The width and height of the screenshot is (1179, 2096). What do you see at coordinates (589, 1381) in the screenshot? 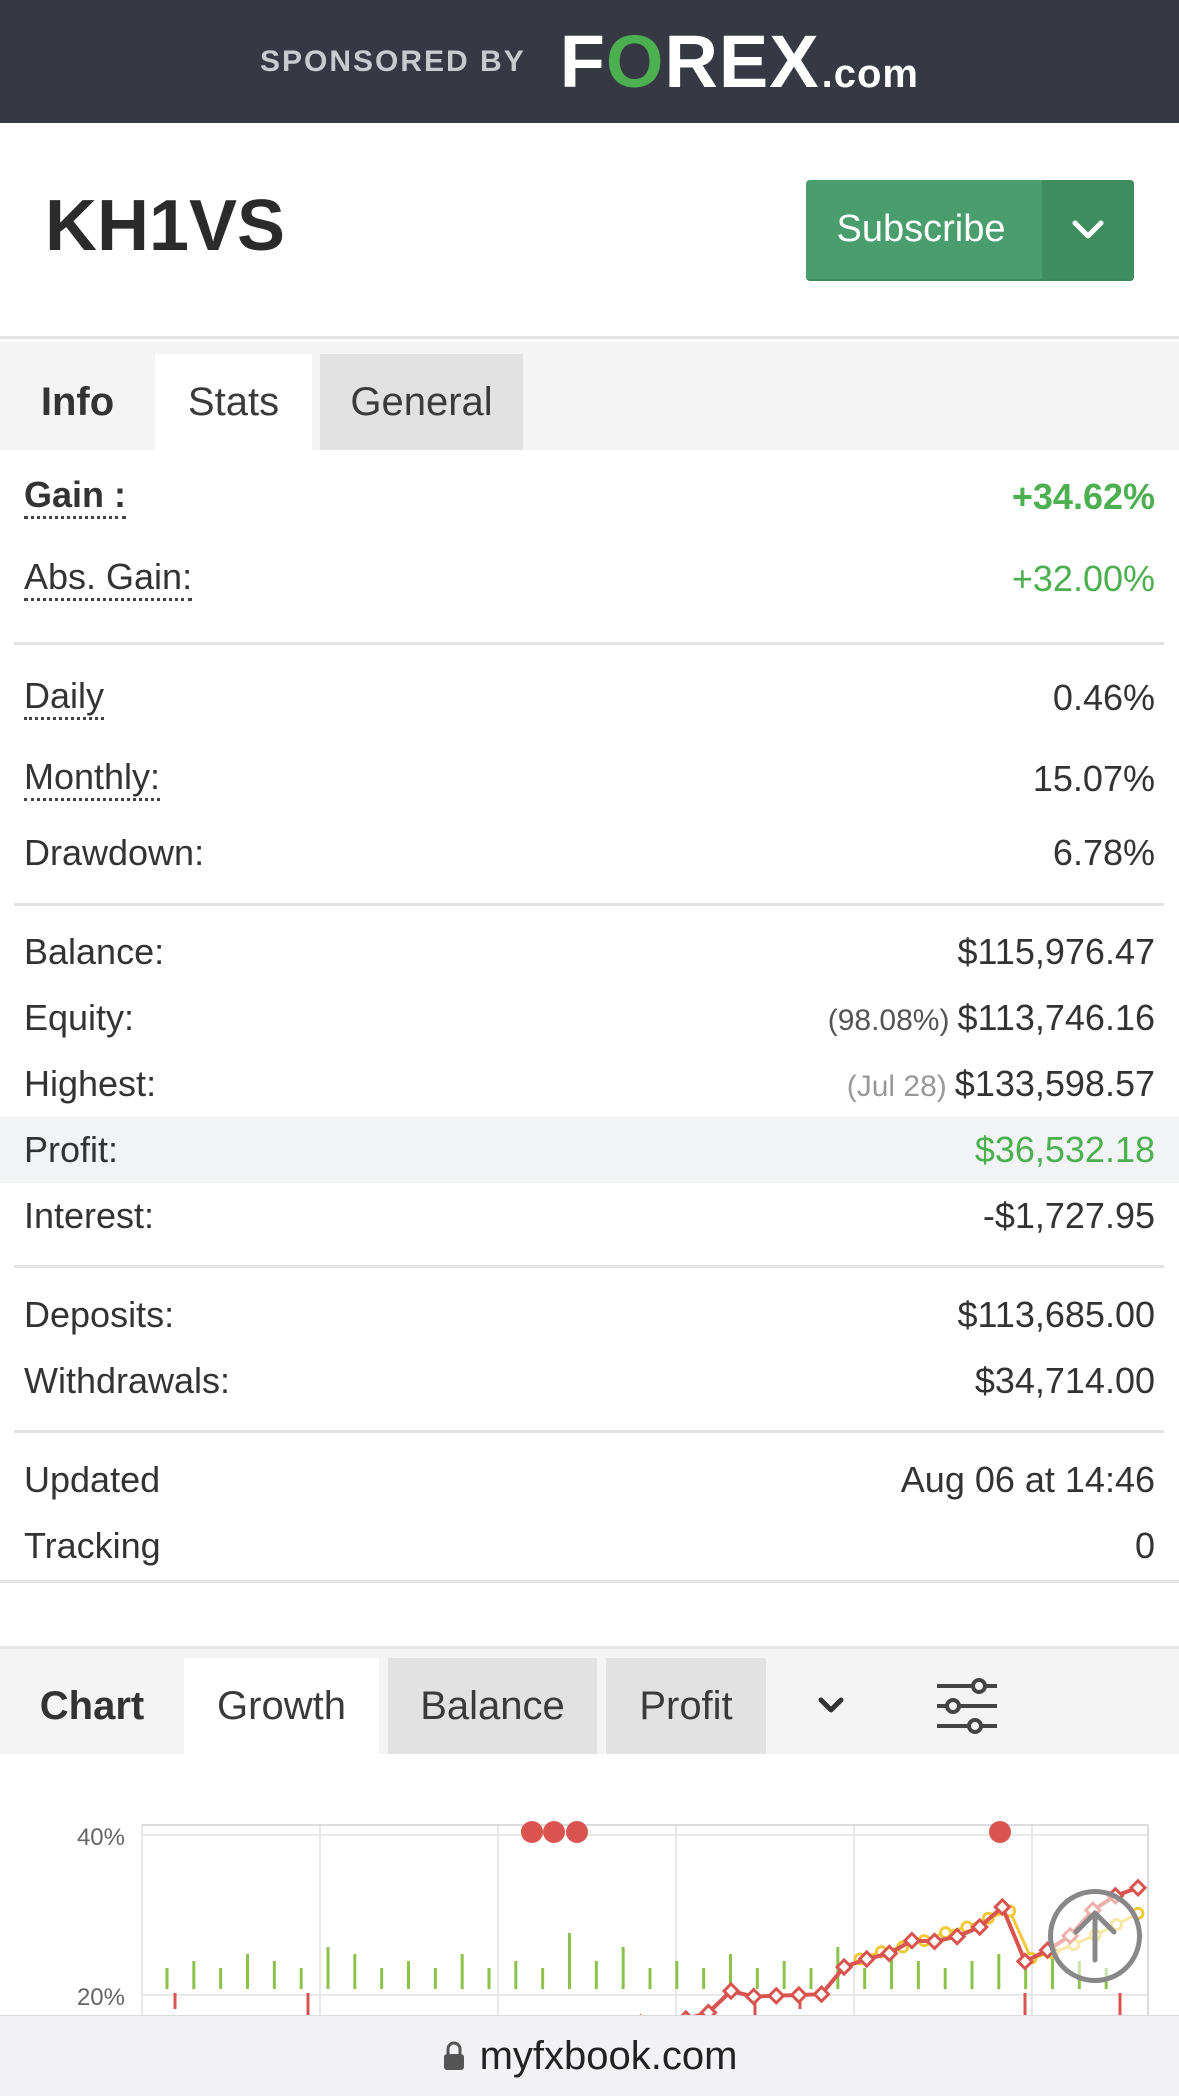
I see `stat-row-withdrawals: Withdrawals: $34,714.00` at bounding box center [589, 1381].